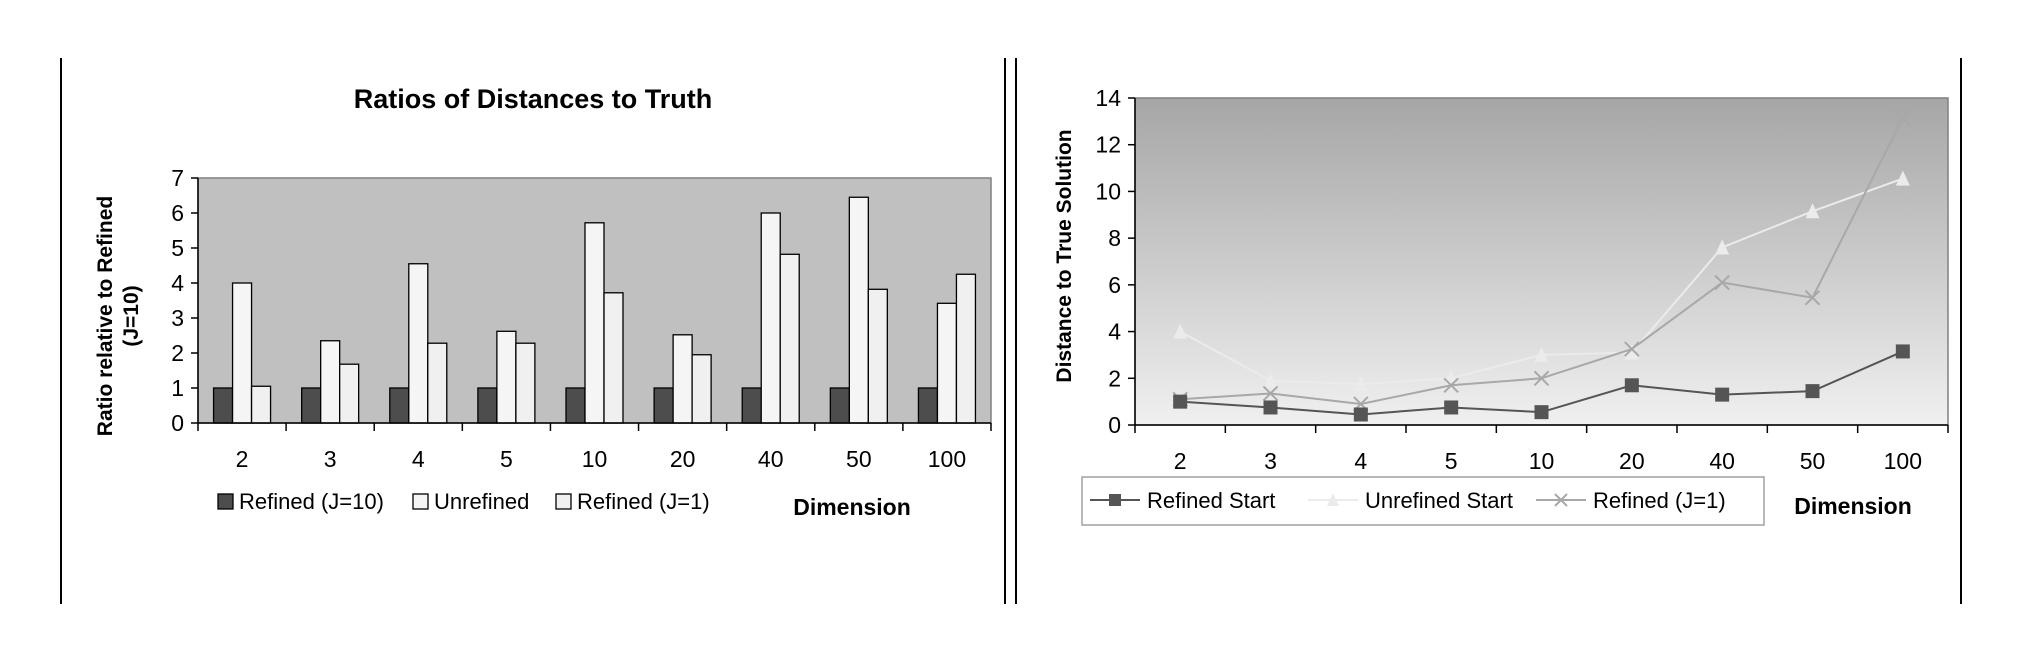 The width and height of the screenshot is (2018, 658). Describe the element at coordinates (418, 459) in the screenshot. I see `x-tick-label: 4` at that location.